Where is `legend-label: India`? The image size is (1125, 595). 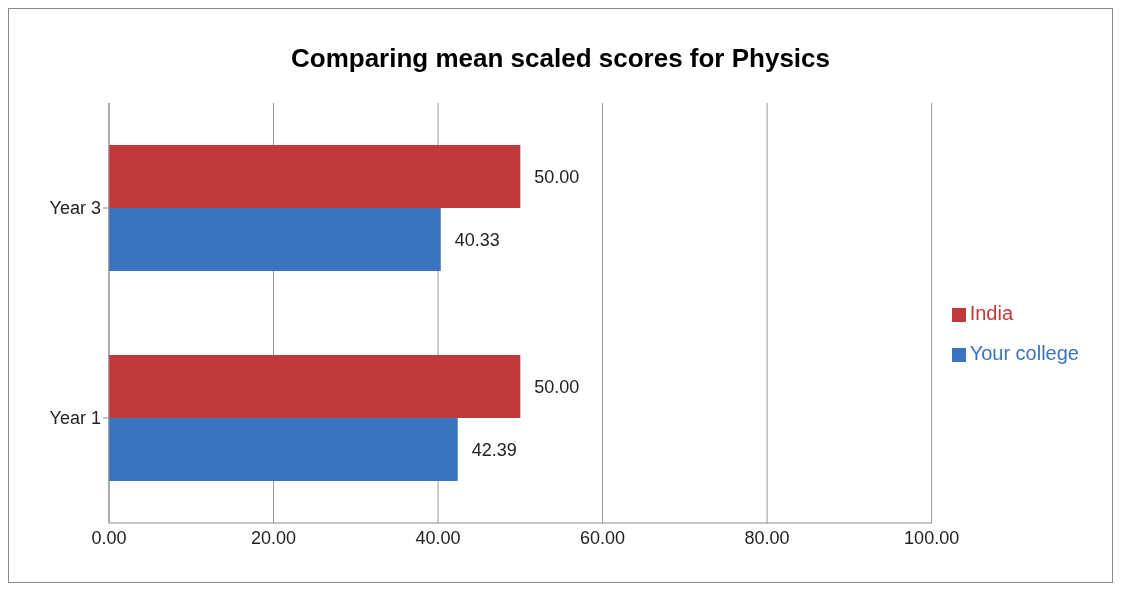
legend-label: India is located at coordinates (991, 313).